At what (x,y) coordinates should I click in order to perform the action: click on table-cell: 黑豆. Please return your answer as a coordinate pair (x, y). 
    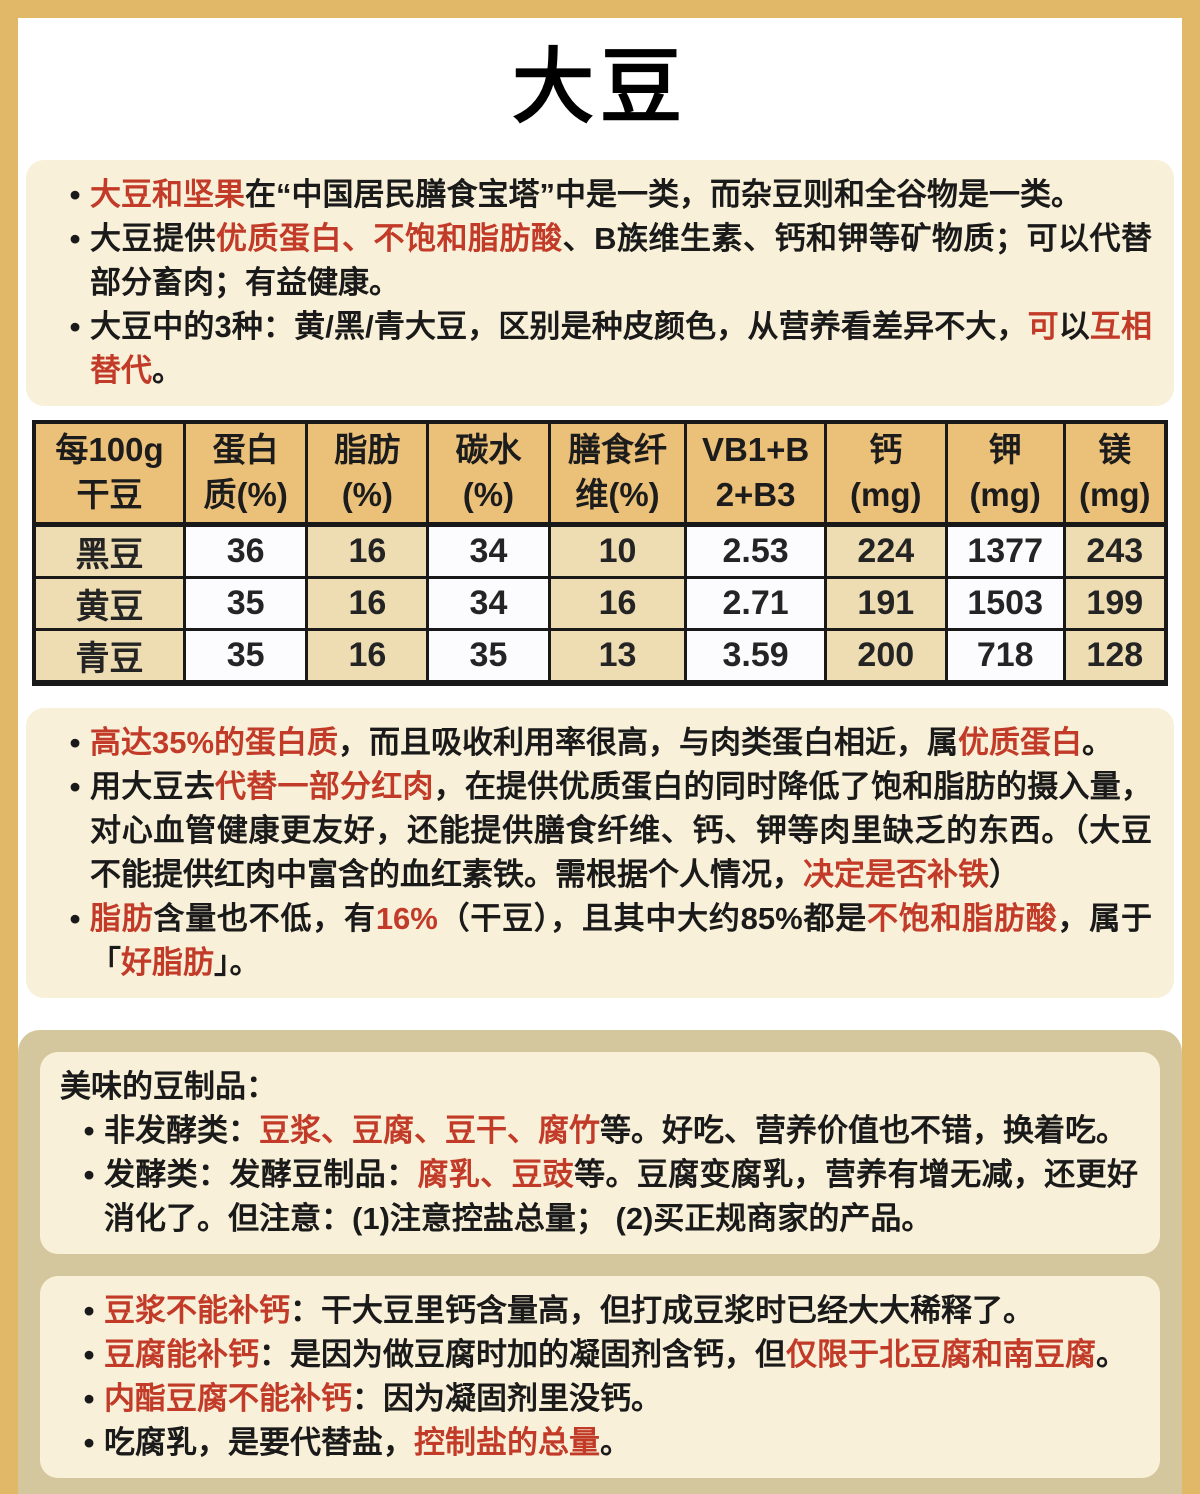
    Looking at the image, I should click on (109, 550).